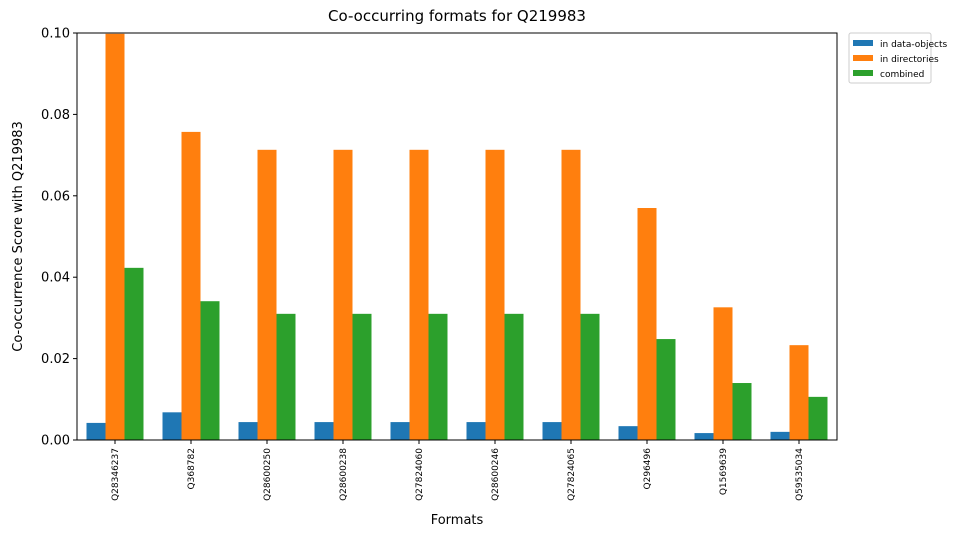 Image resolution: width=966 pixels, height=536 pixels. Describe the element at coordinates (457, 520) in the screenshot. I see `x-axis-title: Formats` at that location.